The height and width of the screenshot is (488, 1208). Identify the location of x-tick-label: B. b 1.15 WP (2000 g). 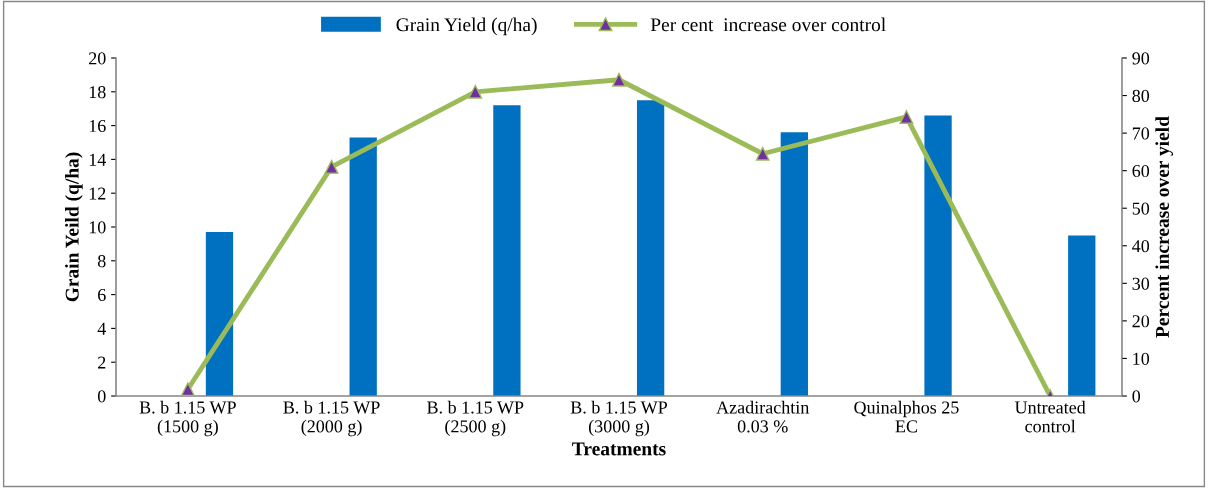
(331, 418).